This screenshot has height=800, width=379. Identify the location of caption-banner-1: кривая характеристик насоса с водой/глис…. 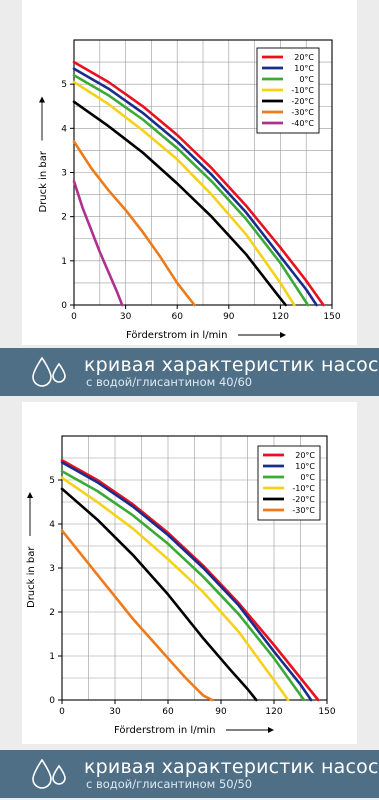
(189, 372).